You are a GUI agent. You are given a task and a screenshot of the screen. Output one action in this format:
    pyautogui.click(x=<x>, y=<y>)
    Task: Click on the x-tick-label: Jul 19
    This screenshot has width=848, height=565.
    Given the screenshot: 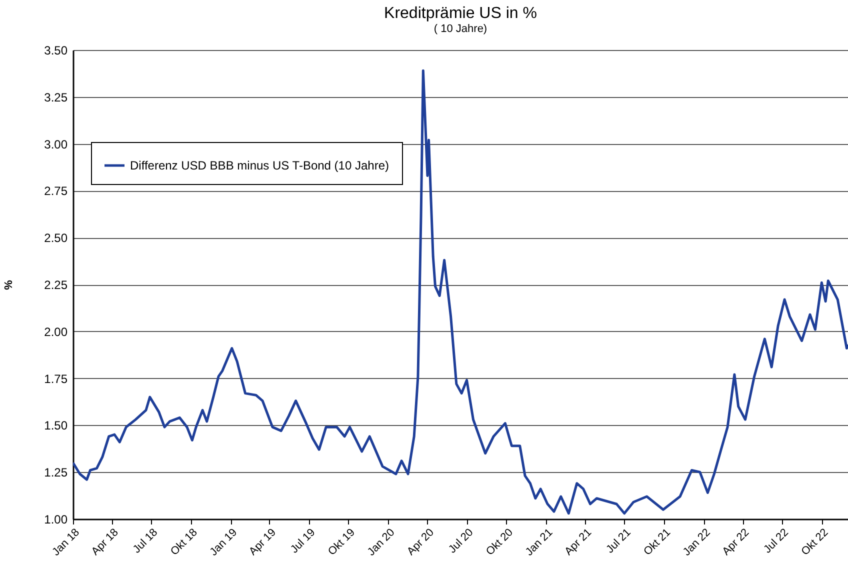 What is the action you would take?
    pyautogui.click(x=303, y=541)
    